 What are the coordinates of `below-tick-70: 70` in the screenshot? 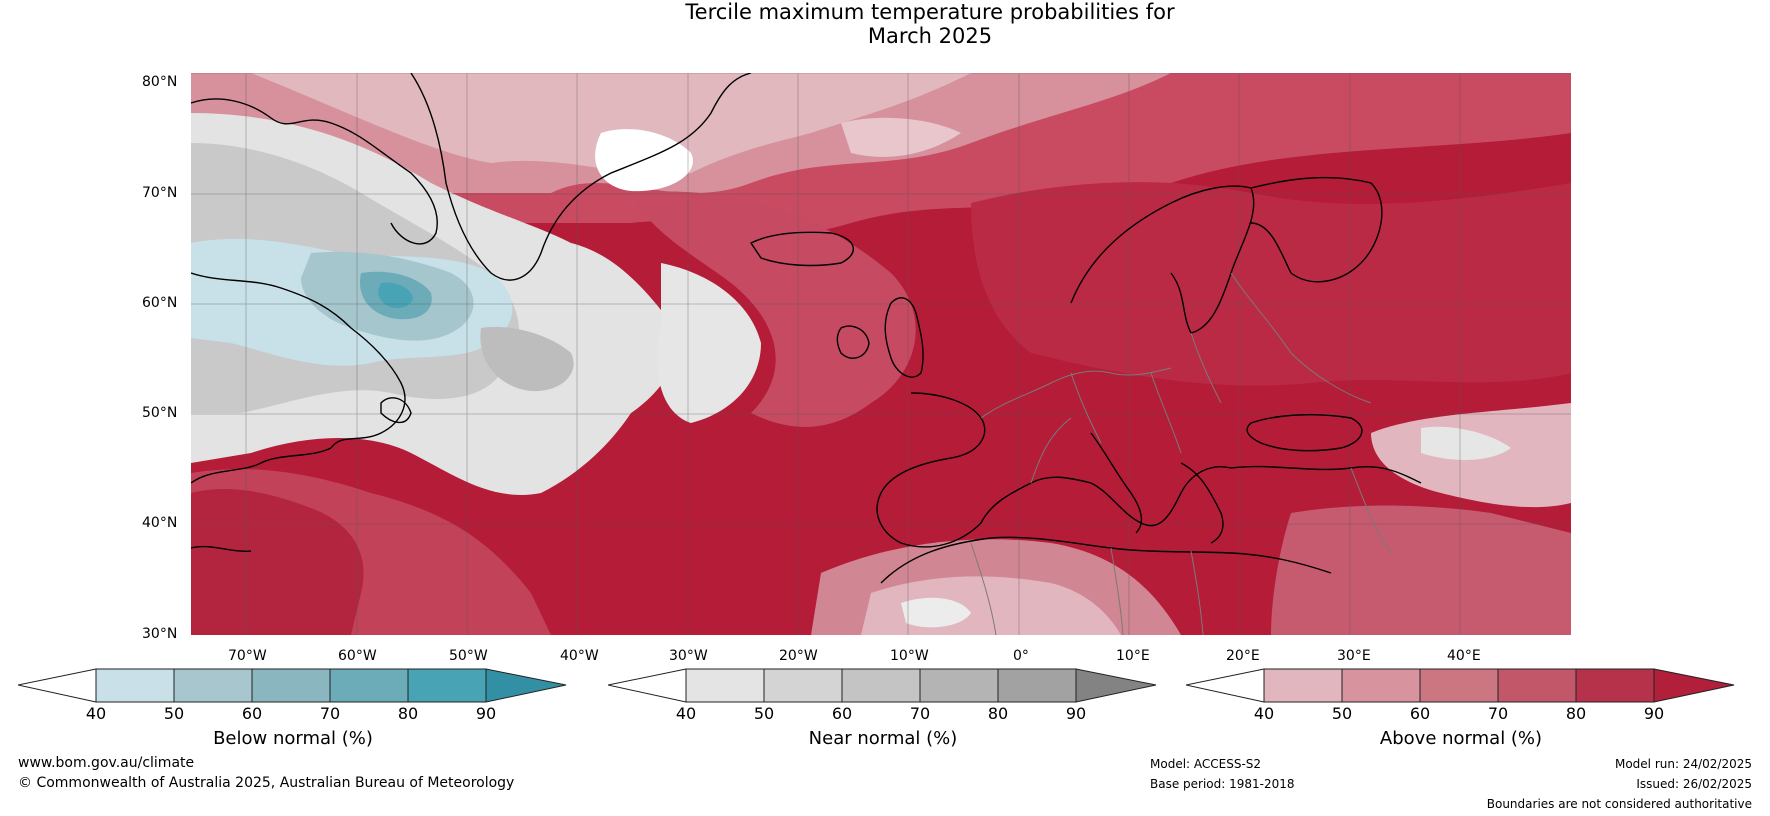 It's located at (330, 713).